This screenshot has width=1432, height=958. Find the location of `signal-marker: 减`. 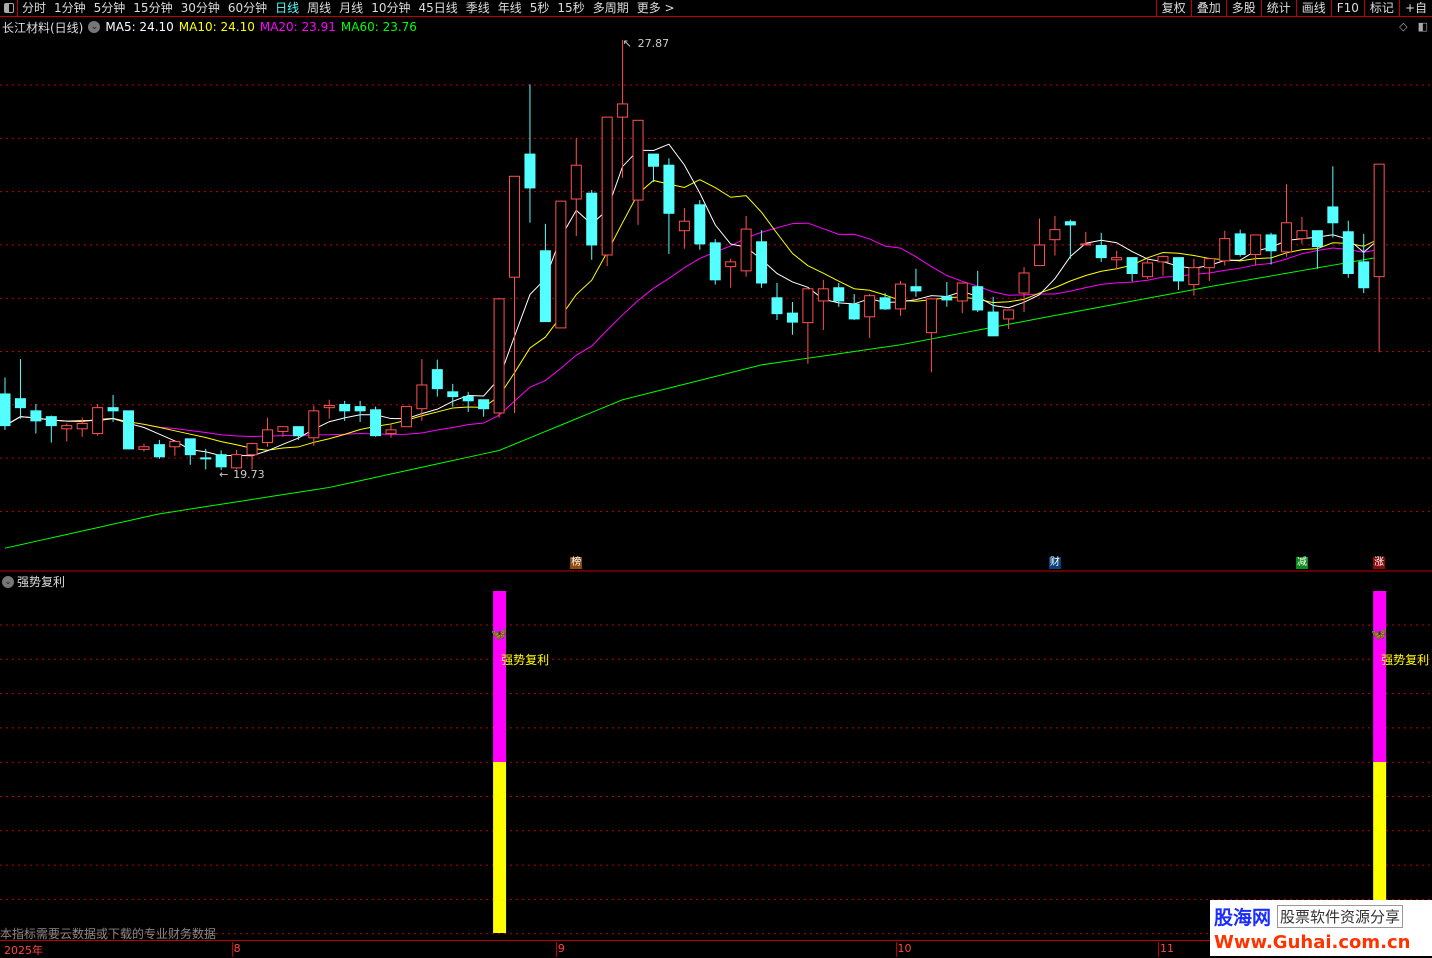

signal-marker: 减 is located at coordinates (1301, 563).